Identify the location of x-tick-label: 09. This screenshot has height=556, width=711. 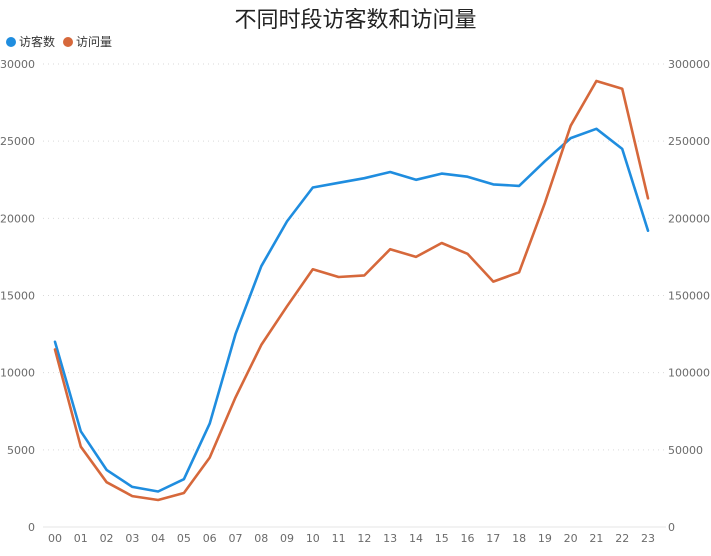
(287, 538).